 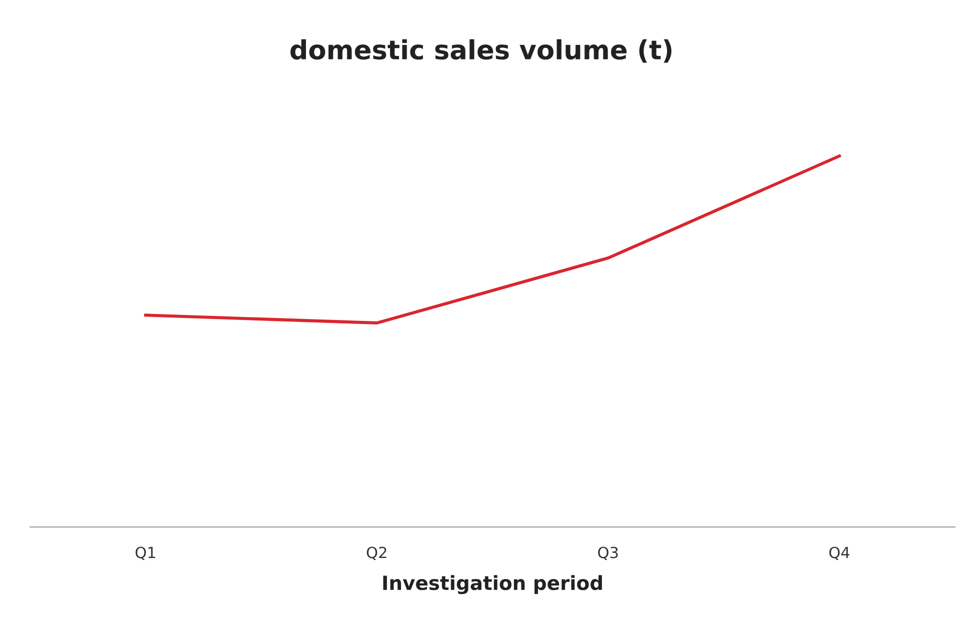 I want to click on x-tick-label: Q3, so click(x=608, y=553).